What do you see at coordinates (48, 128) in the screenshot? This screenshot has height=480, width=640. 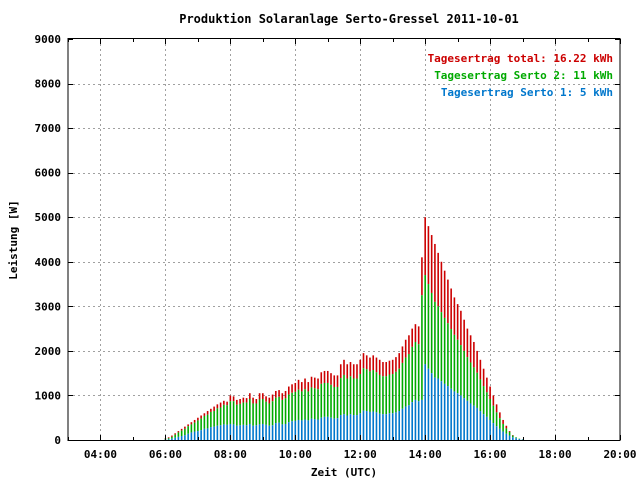 I see `y-tick-label: 7000` at bounding box center [48, 128].